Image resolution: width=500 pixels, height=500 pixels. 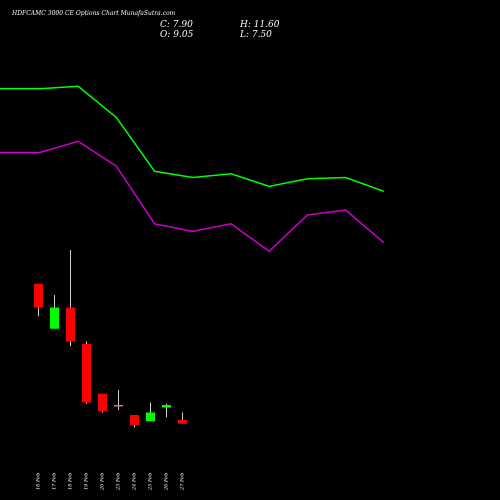 I want to click on high-value: H: 11.60, so click(x=259, y=25).